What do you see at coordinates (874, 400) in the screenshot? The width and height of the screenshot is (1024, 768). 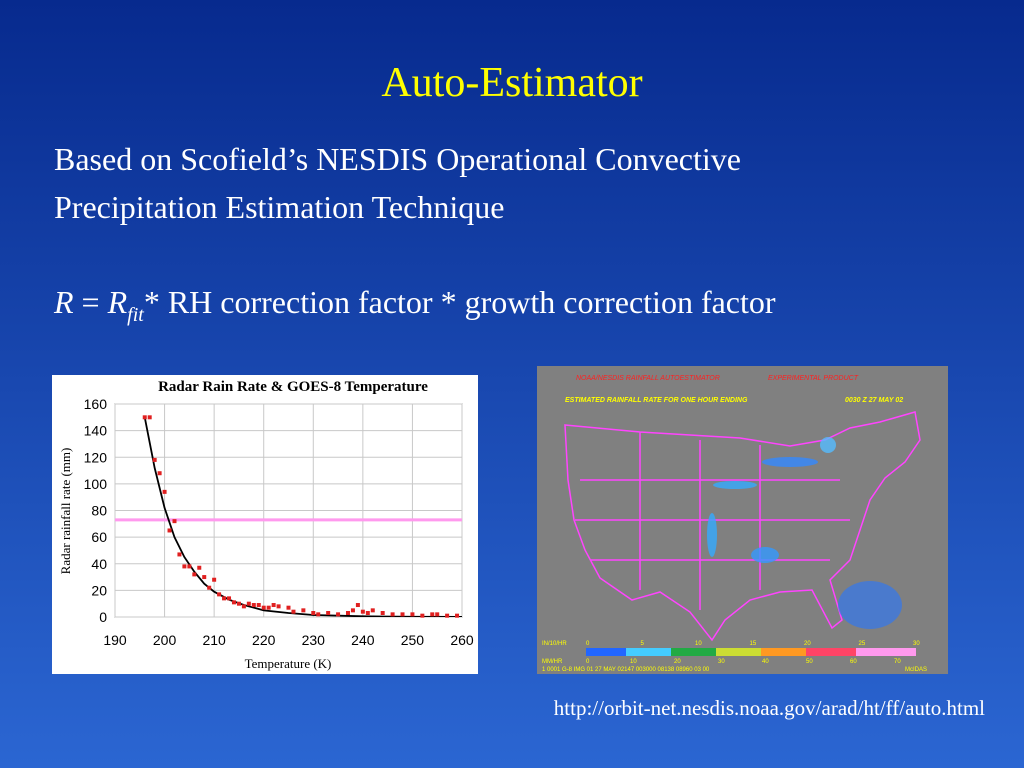 I see `map-time: 0030 Z 27 MAY 02` at bounding box center [874, 400].